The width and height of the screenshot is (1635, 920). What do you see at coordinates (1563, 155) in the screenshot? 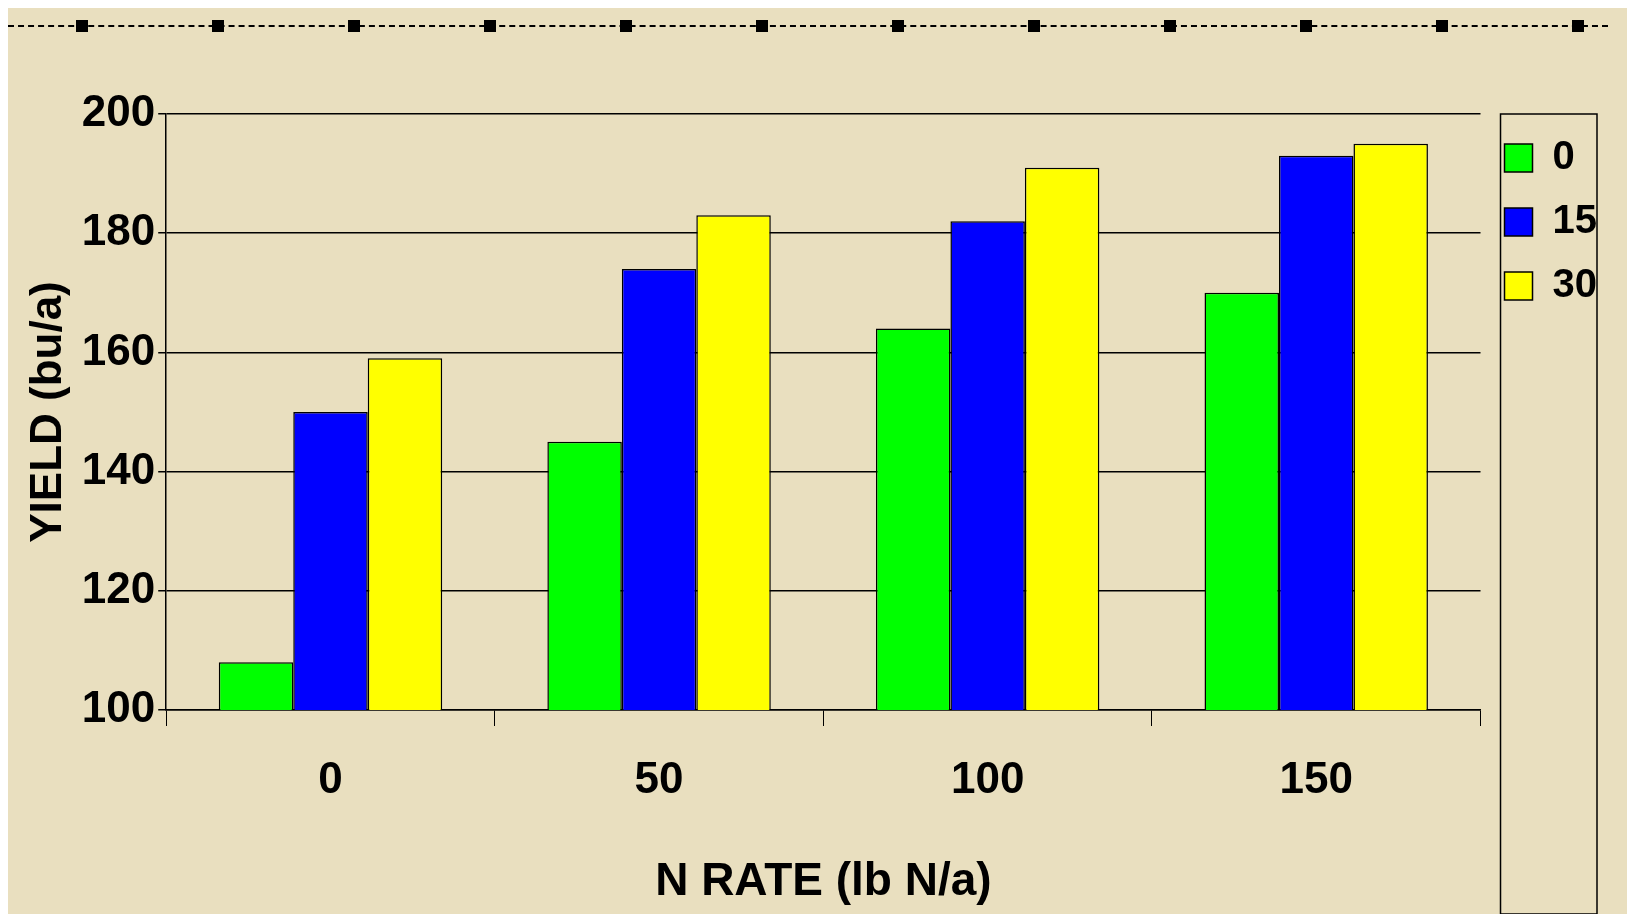
I see `legend-label: 0` at bounding box center [1563, 155].